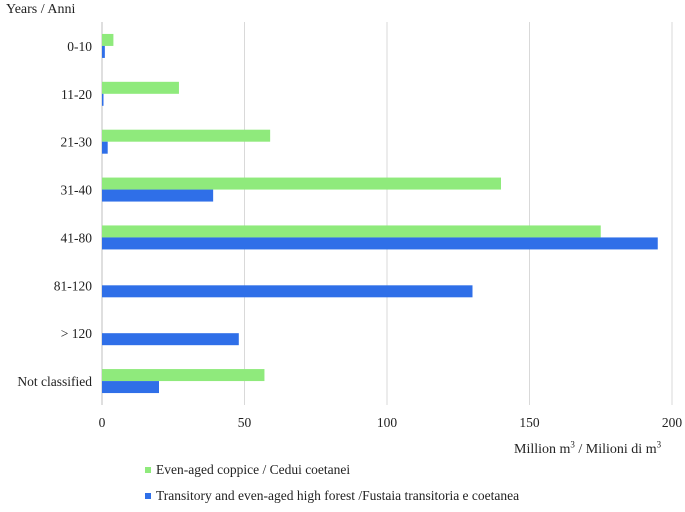 The width and height of the screenshot is (685, 512). Describe the element at coordinates (102, 422) in the screenshot. I see `x-tick-label-0: 0` at that location.